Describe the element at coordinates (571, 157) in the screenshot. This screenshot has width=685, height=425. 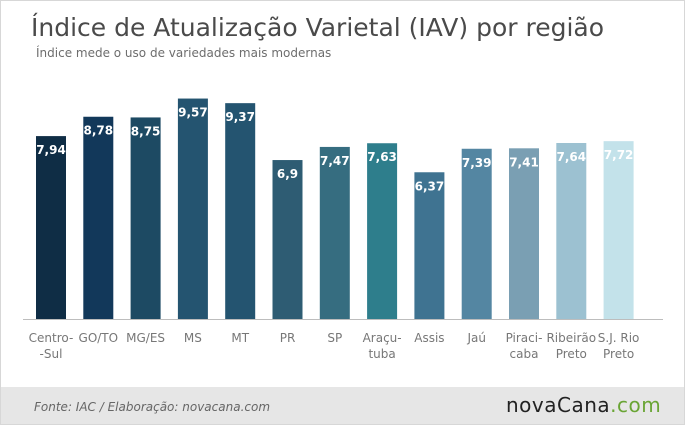
I see `bar-value-label: 7,64` at that location.